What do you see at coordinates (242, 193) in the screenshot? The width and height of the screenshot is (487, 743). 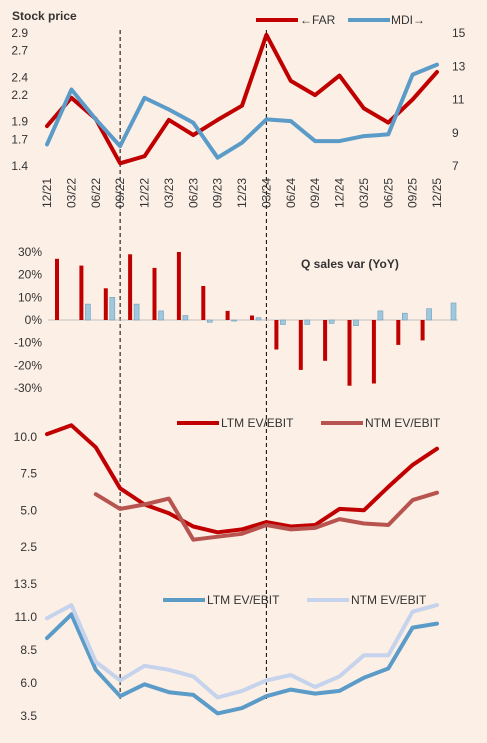 I see `stock-x-tick-label: 12/23` at bounding box center [242, 193].